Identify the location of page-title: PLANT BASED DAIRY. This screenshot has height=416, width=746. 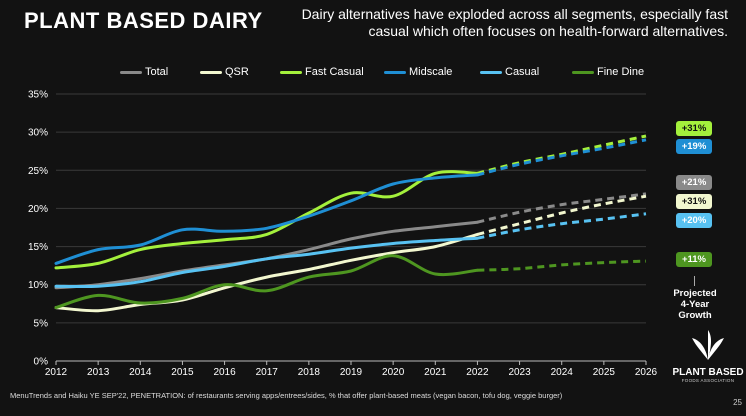
(143, 20).